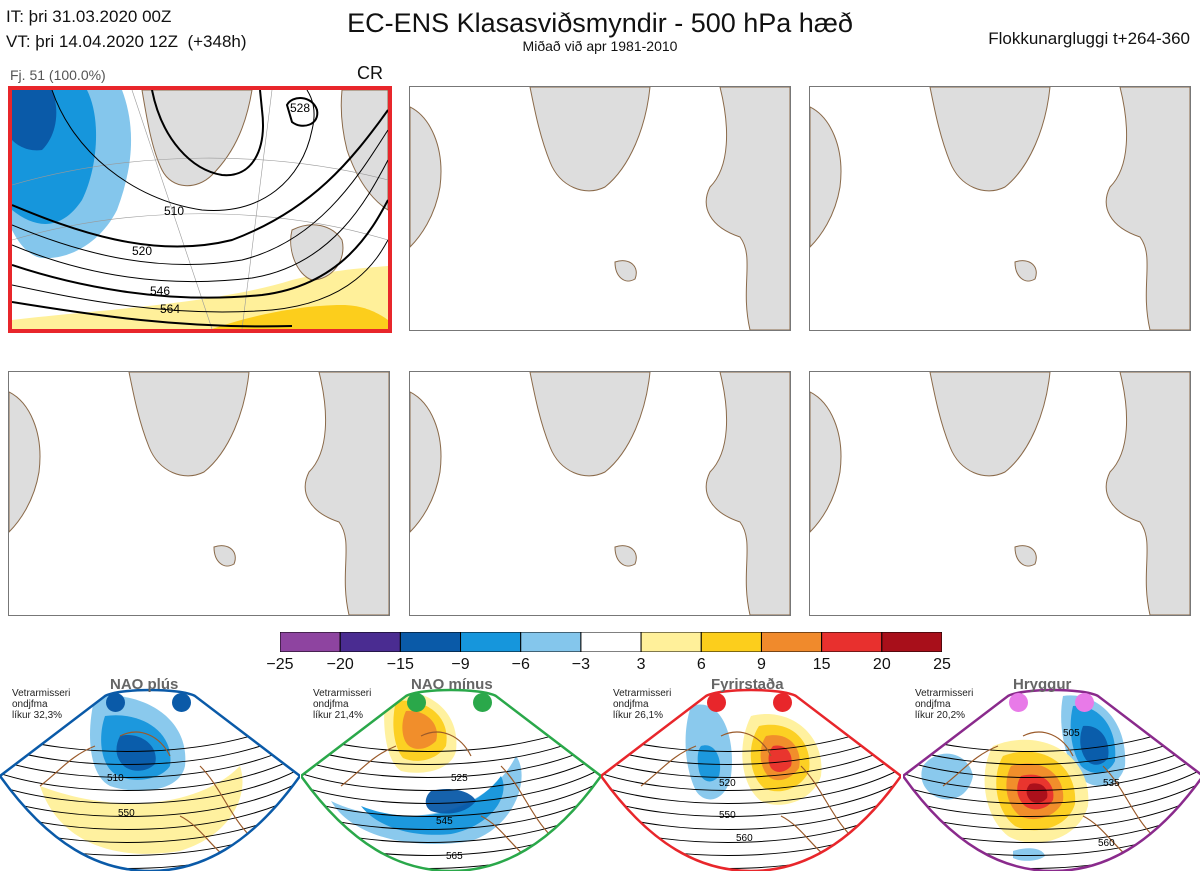 The height and width of the screenshot is (871, 1200). I want to click on contour-labels: 510 520 528 546 564, so click(221, 208).